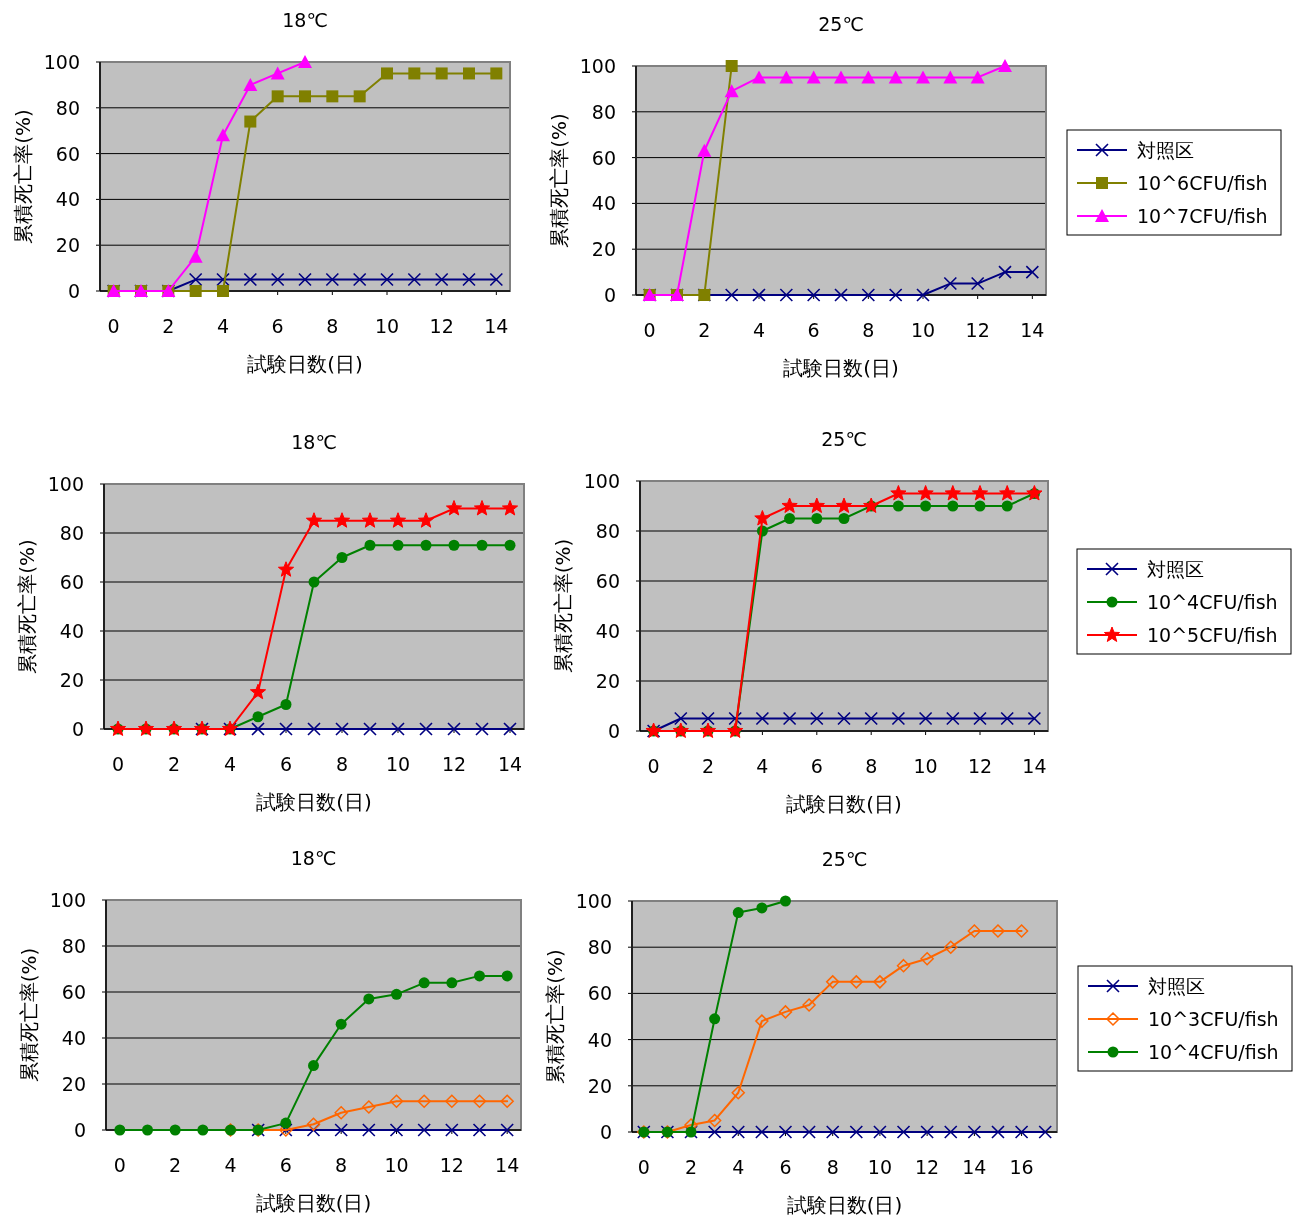  What do you see at coordinates (1021, 1167) in the screenshot?
I see `x-tick-label: 16` at bounding box center [1021, 1167].